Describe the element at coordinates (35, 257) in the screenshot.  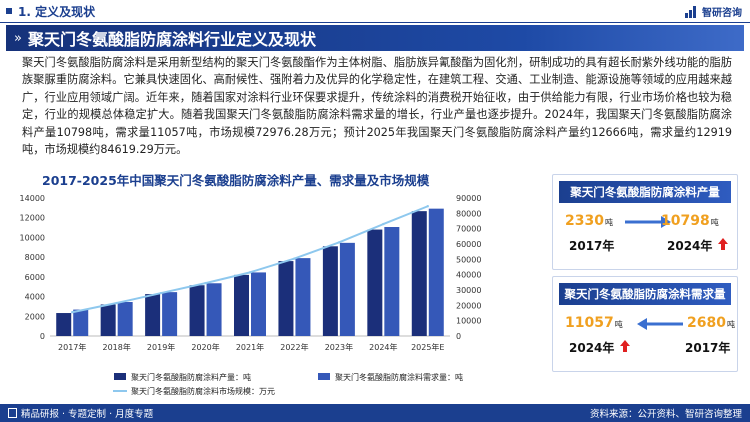
I see `y-left-tick-label: 8000` at that location.